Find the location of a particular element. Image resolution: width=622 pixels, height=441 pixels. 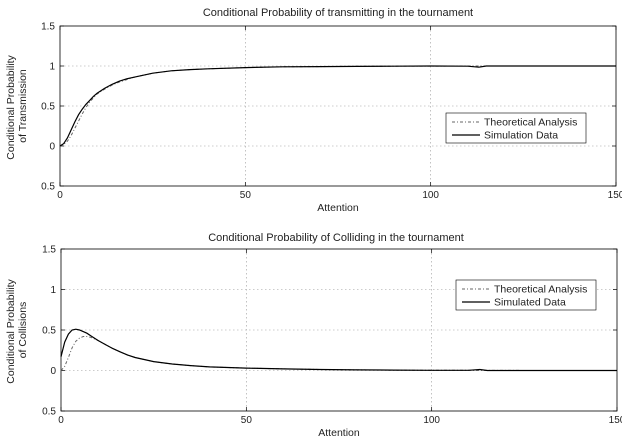

series-line-simulation is located at coordinates (338, 350).